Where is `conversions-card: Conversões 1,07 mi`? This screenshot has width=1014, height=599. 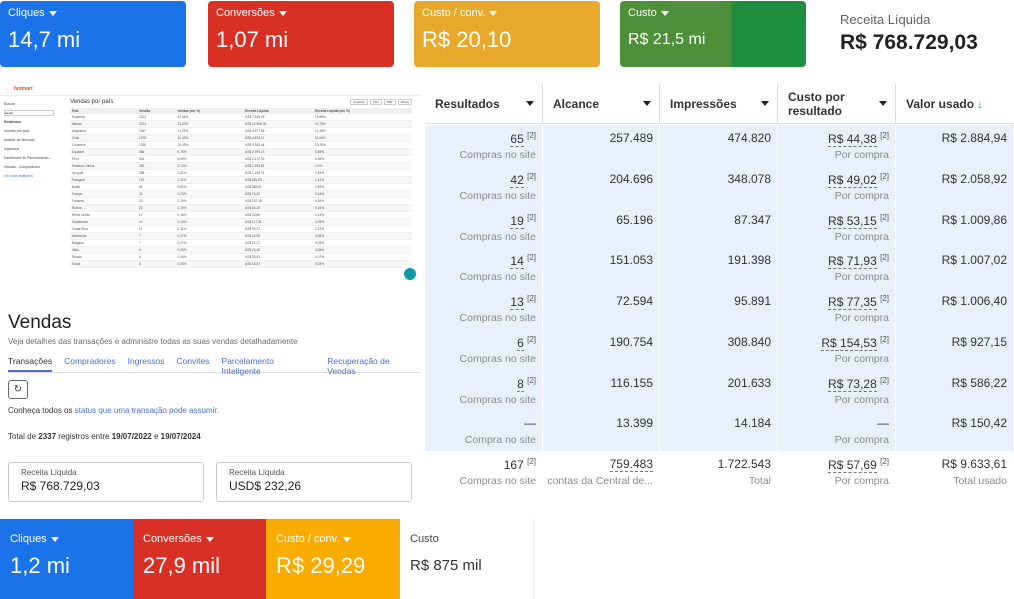
conversions-card: Conversões 1,07 mi is located at coordinates (301, 34).